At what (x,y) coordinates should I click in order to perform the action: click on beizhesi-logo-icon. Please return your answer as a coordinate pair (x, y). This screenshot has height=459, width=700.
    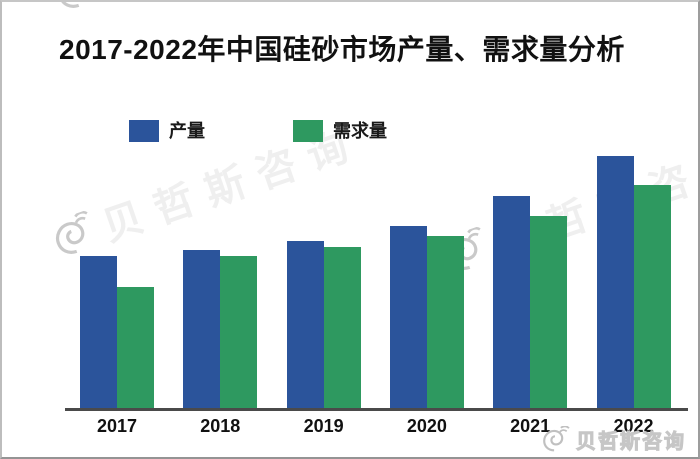
    Looking at the image, I should click on (72, 5).